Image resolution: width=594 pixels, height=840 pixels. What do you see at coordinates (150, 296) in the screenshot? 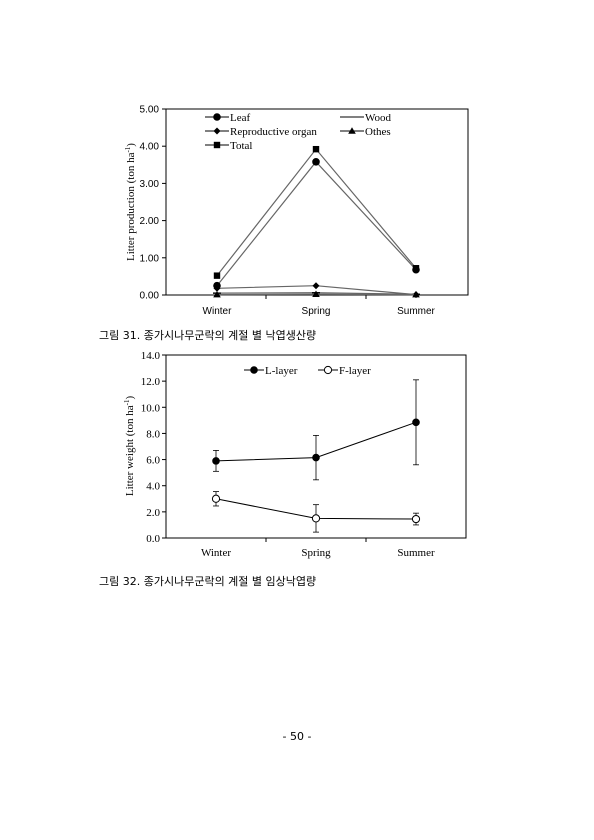
I see `y-tick-label: 0.00` at bounding box center [150, 296].